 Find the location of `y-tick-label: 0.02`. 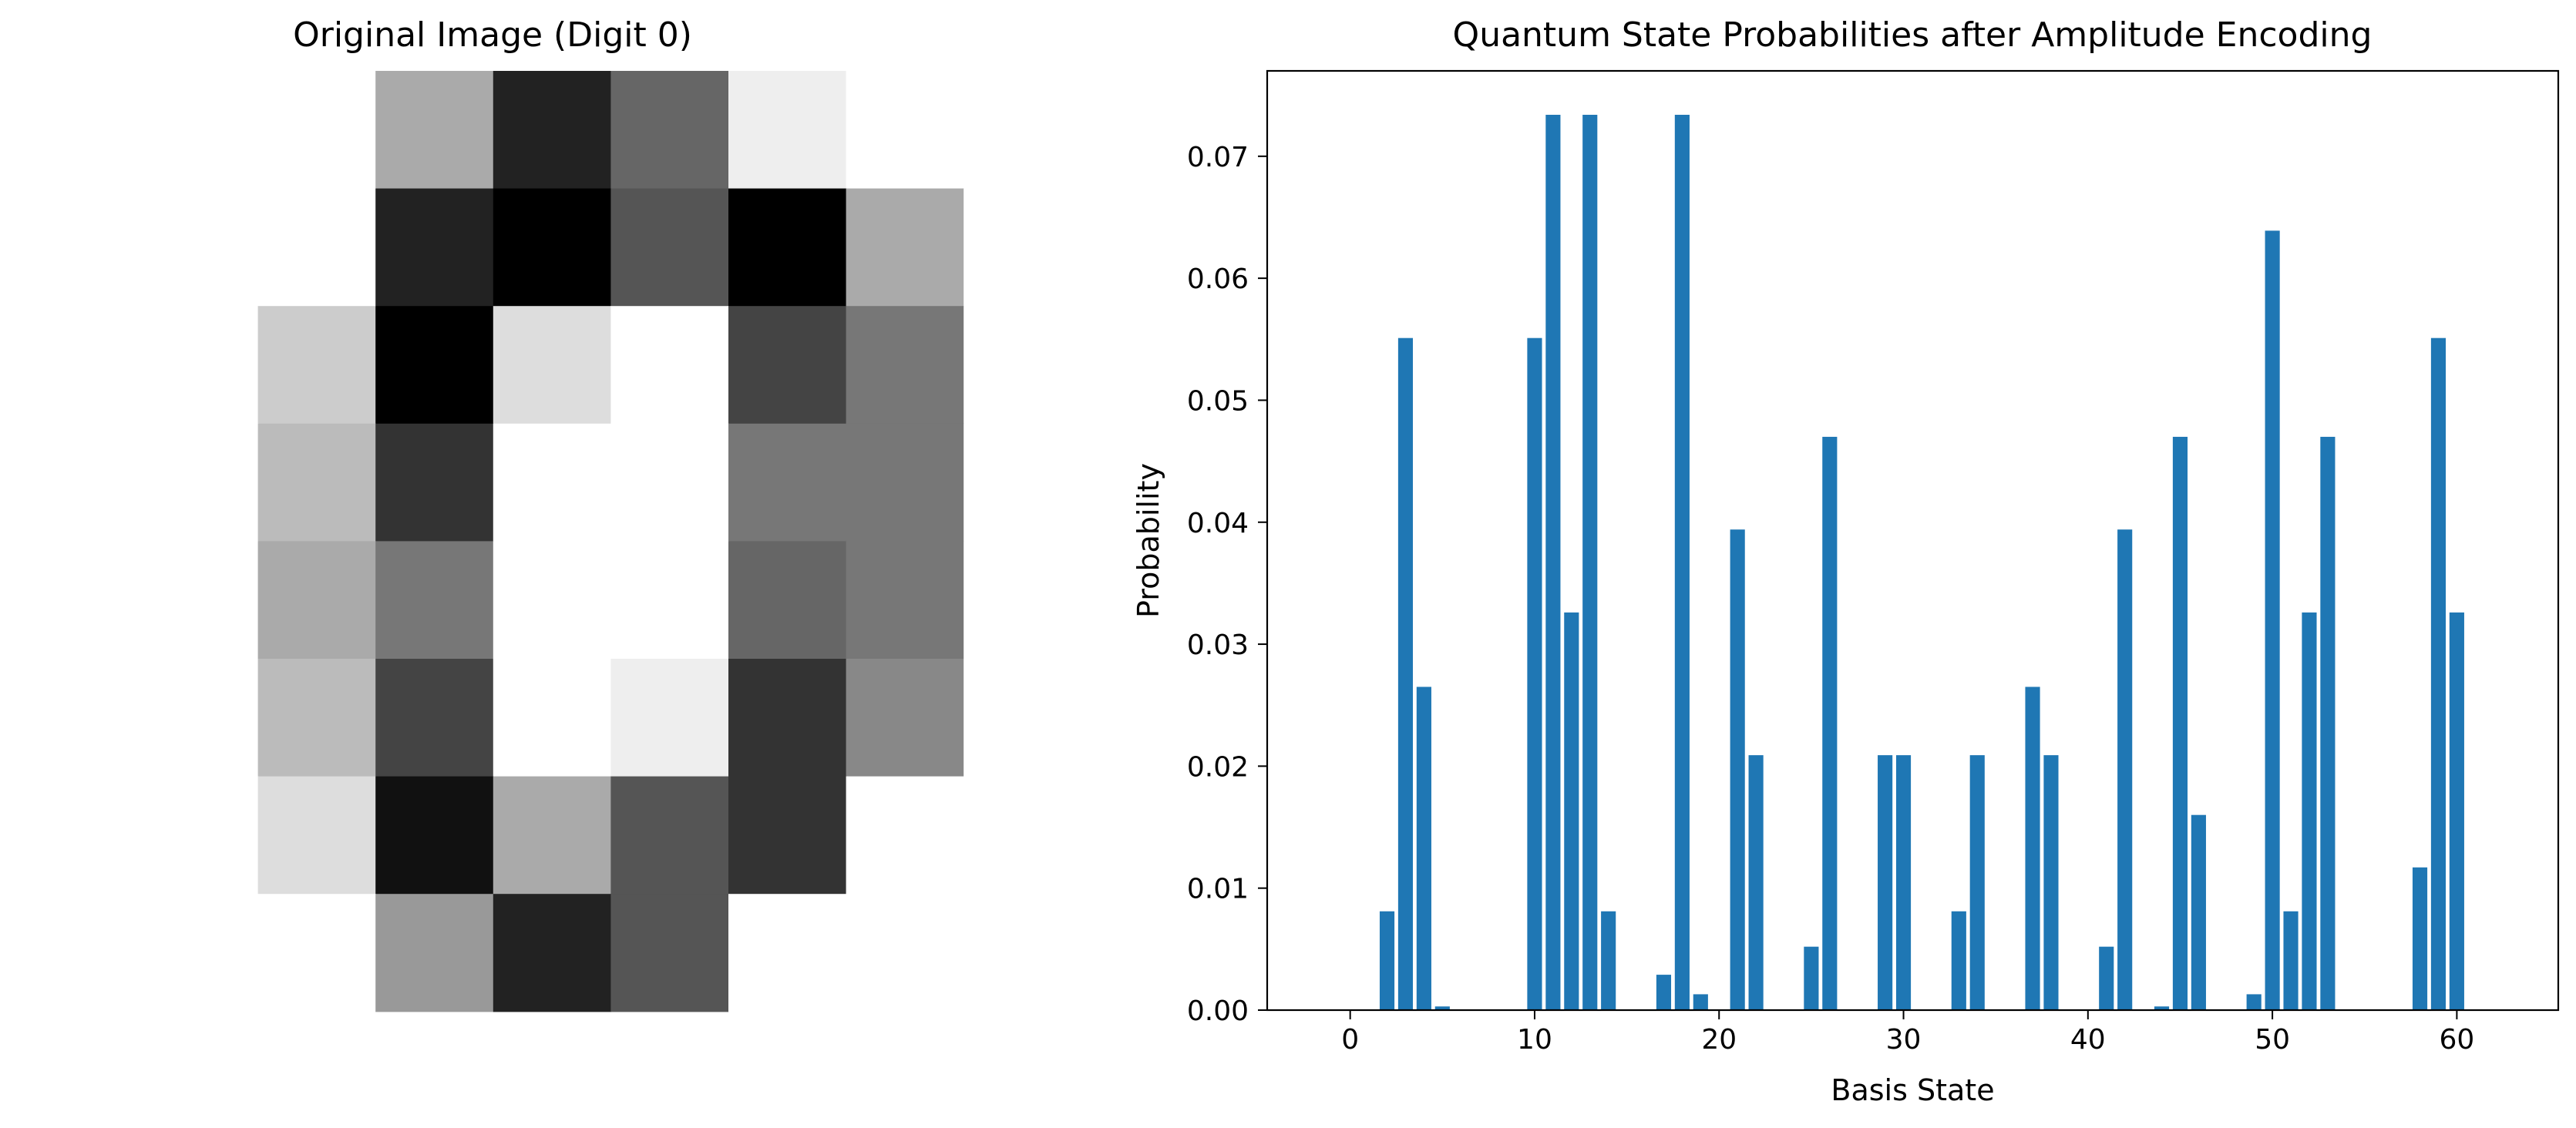

y-tick-label: 0.02 is located at coordinates (1218, 767).